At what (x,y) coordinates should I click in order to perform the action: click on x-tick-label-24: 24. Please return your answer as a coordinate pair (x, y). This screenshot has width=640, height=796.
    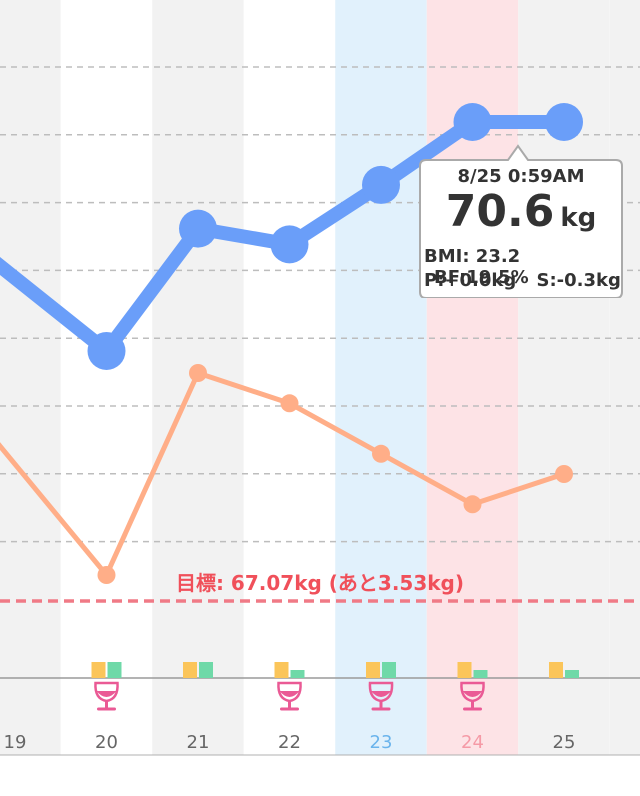
    Looking at the image, I should click on (472, 742).